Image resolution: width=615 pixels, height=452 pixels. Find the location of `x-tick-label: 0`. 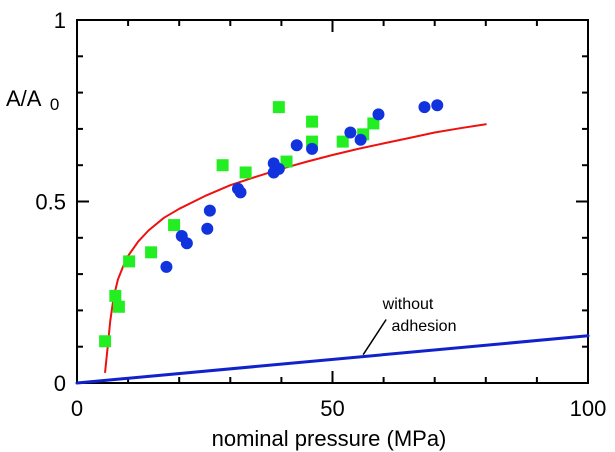

x-tick-label: 0 is located at coordinates (77, 408).